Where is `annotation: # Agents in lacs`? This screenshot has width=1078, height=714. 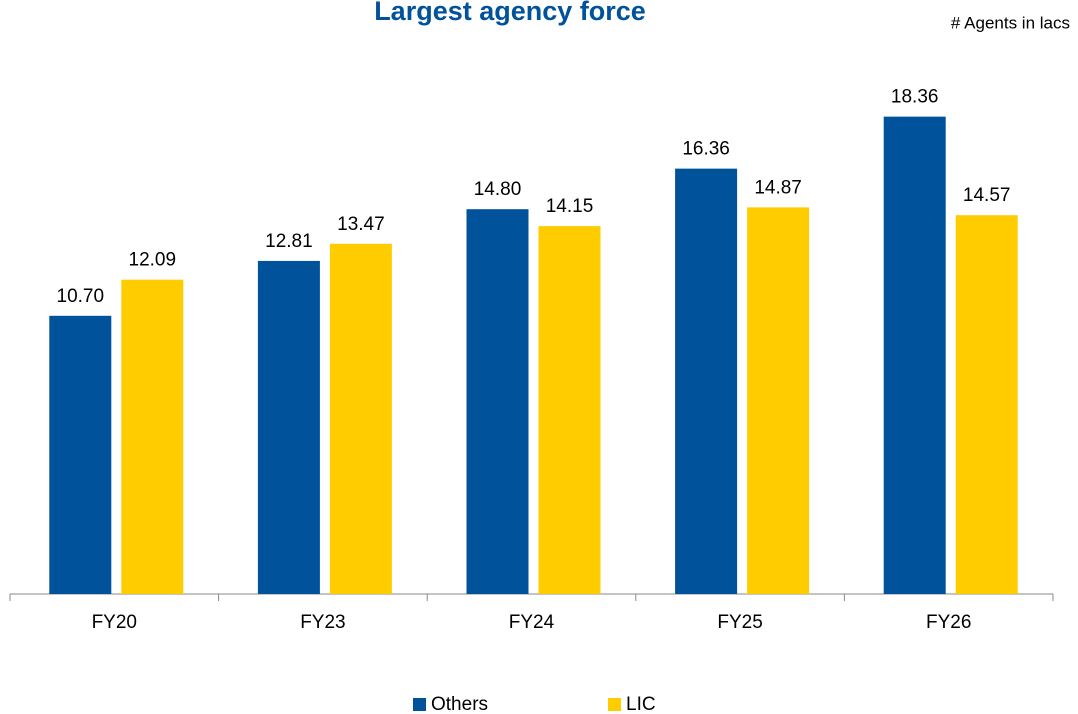
annotation: # Agents in lacs is located at coordinates (1010, 22).